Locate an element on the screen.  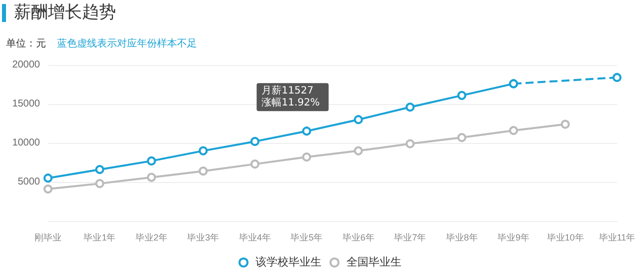
x-tick-label: 毕业11年 is located at coordinates (617, 237).